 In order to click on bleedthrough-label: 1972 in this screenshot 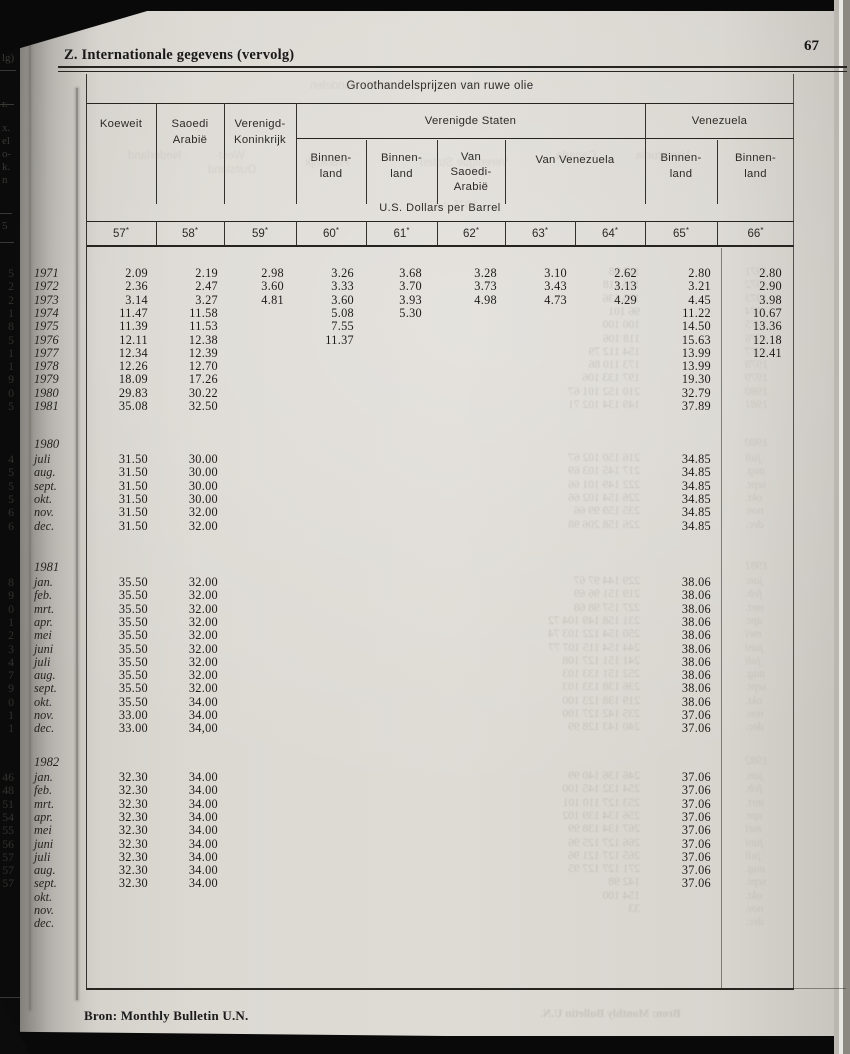, I will do `click(756, 285)`.